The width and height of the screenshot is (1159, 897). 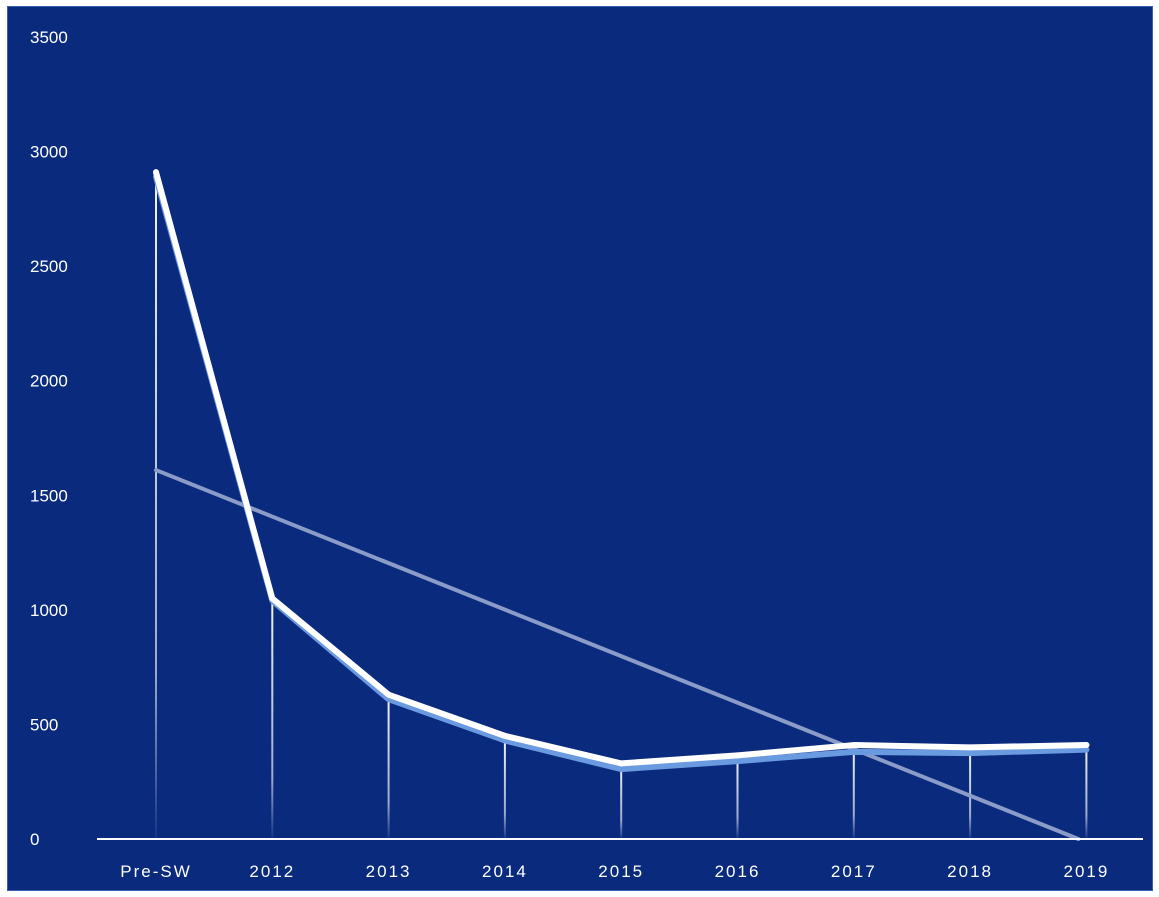 What do you see at coordinates (44, 724) in the screenshot?
I see `y-tick-label-500: 500` at bounding box center [44, 724].